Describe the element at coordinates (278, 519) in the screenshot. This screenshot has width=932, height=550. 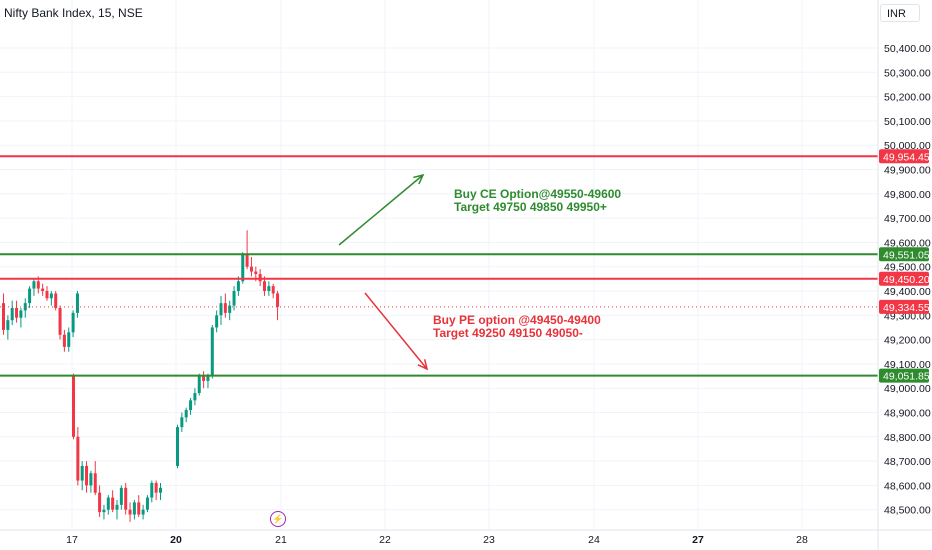
I see `lightning-icon: ⚡` at that location.